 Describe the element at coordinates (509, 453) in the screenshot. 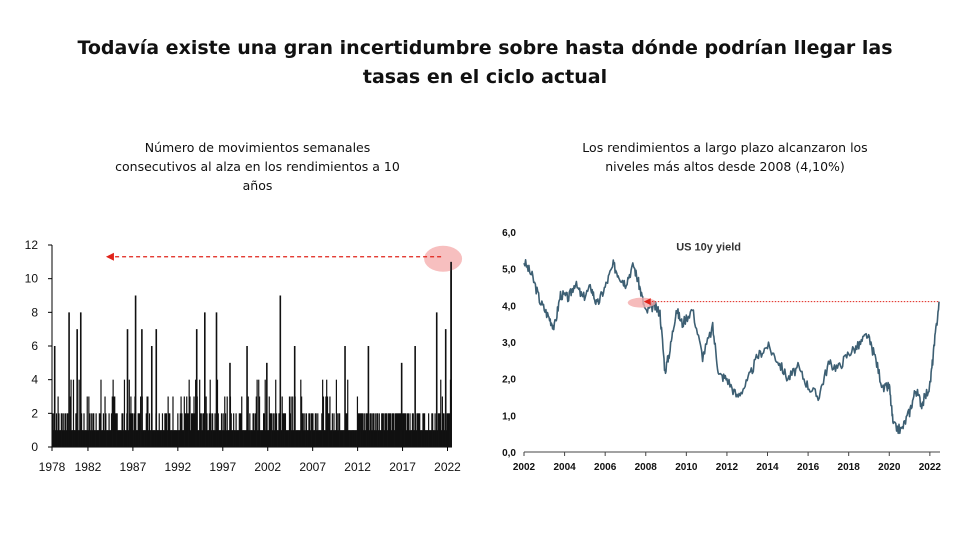

I see `y-tick-label: 0,0` at that location.